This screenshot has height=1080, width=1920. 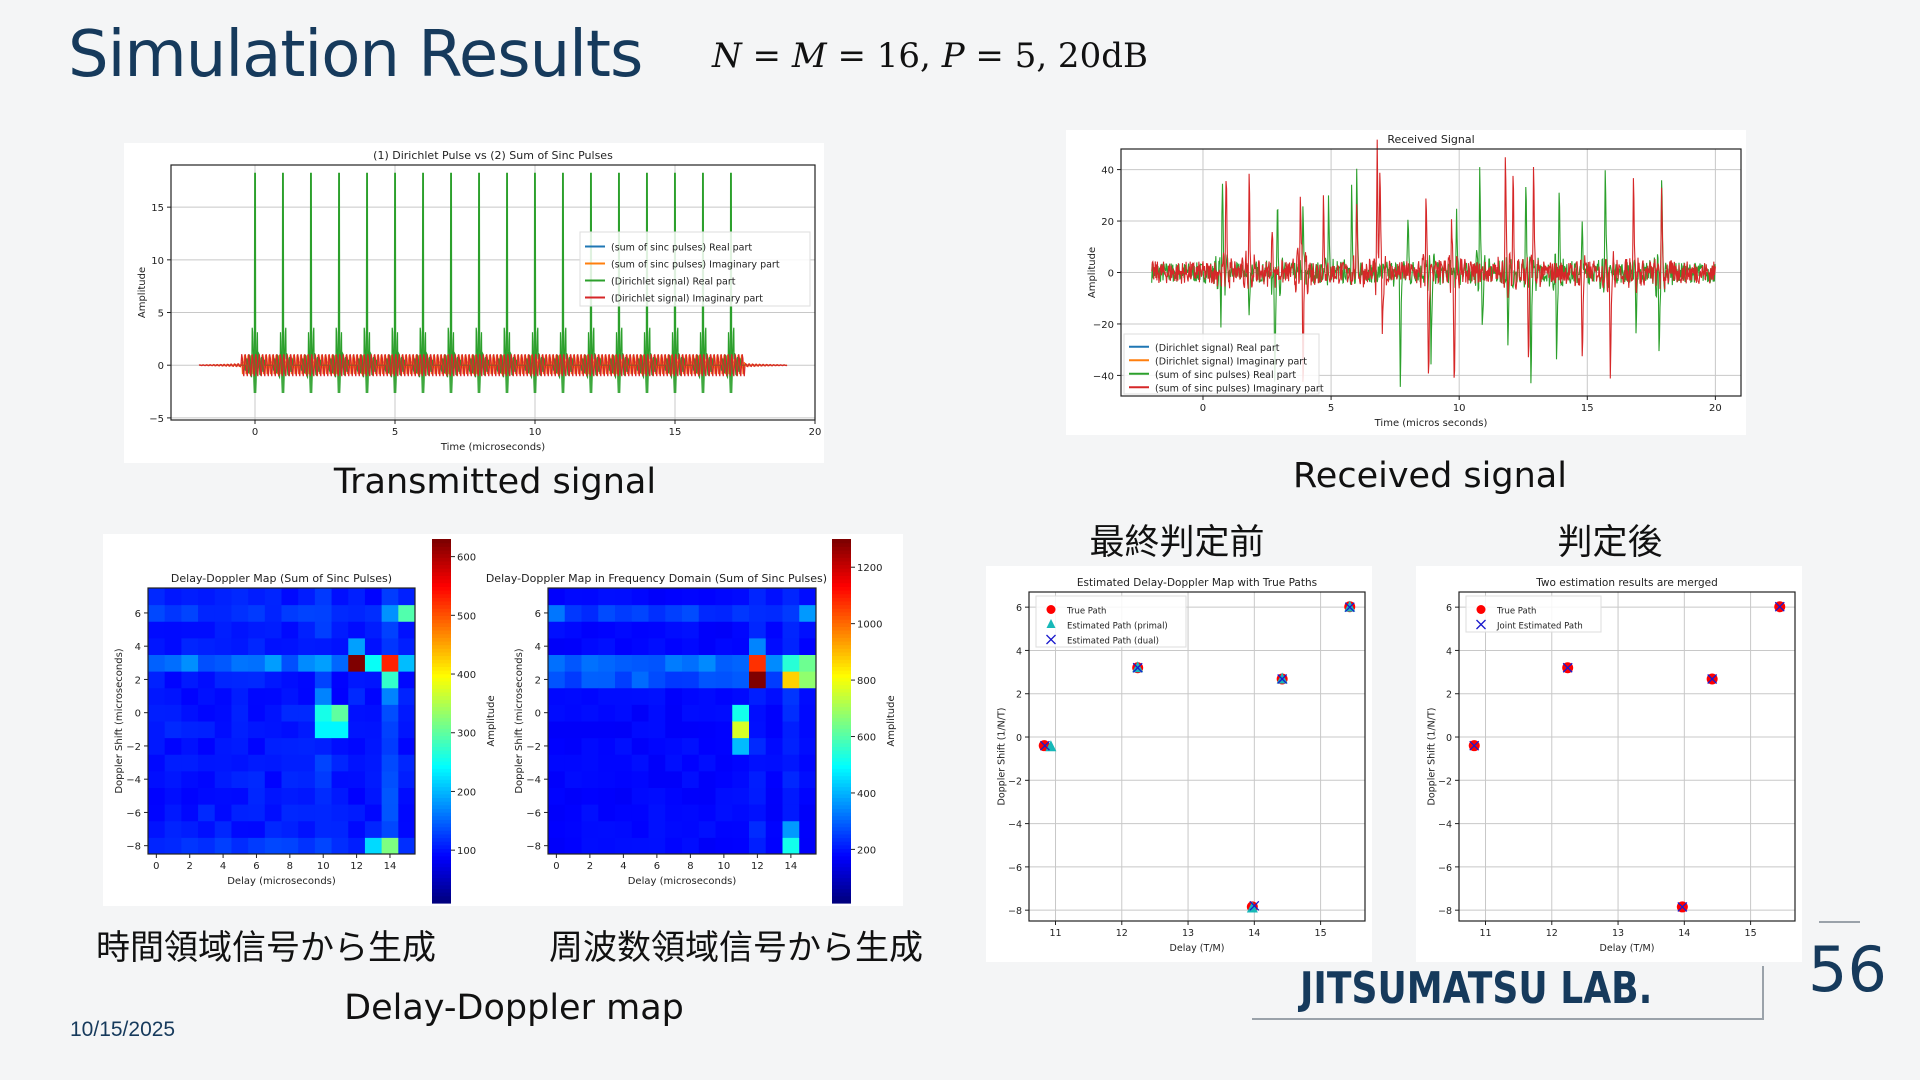 I want to click on x-tick-label: 2, so click(x=590, y=866).